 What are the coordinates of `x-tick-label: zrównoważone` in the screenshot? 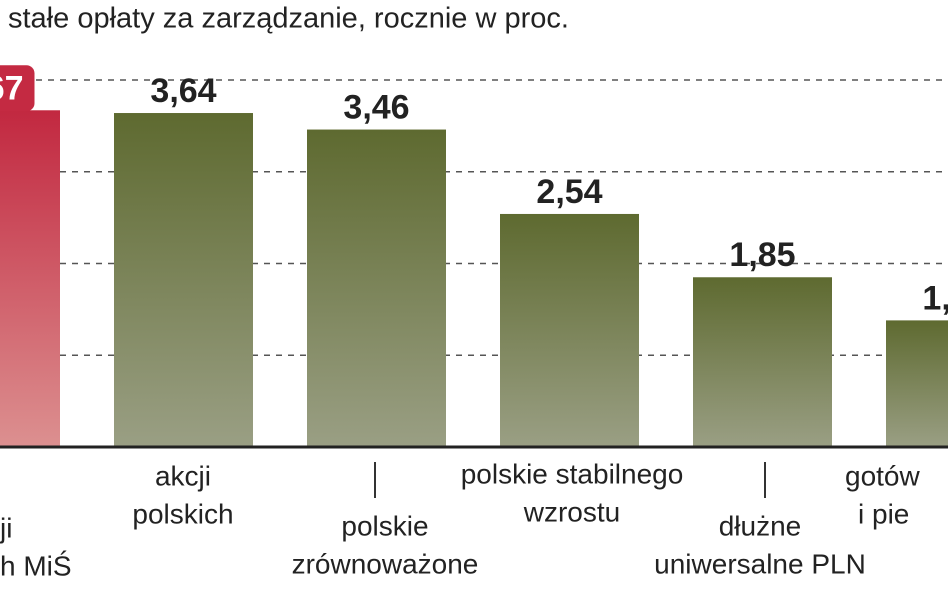 It's located at (385, 563).